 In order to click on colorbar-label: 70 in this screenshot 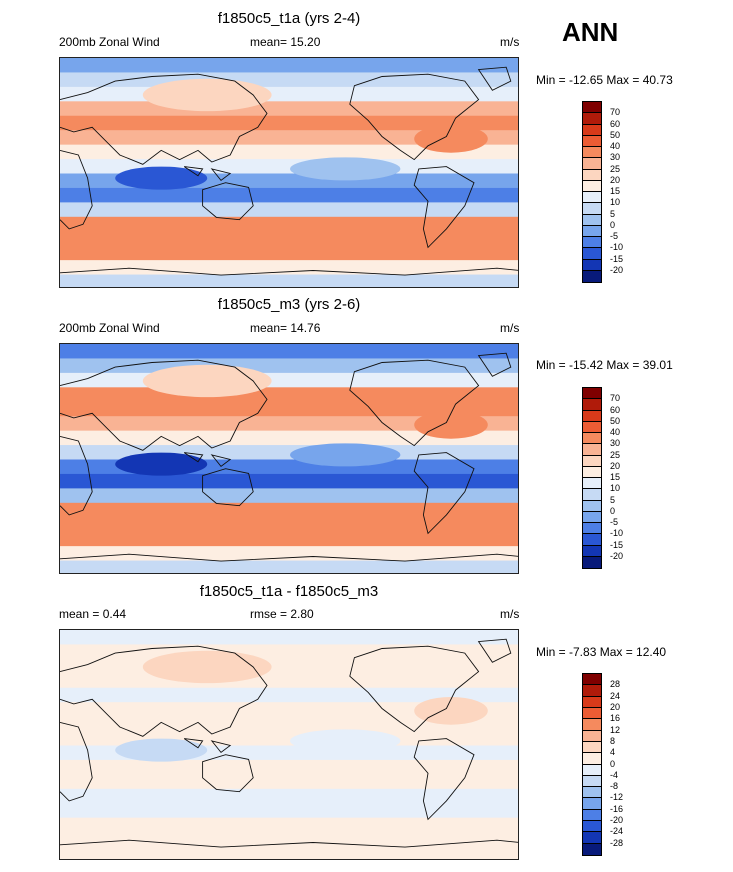, I will do `click(615, 398)`.